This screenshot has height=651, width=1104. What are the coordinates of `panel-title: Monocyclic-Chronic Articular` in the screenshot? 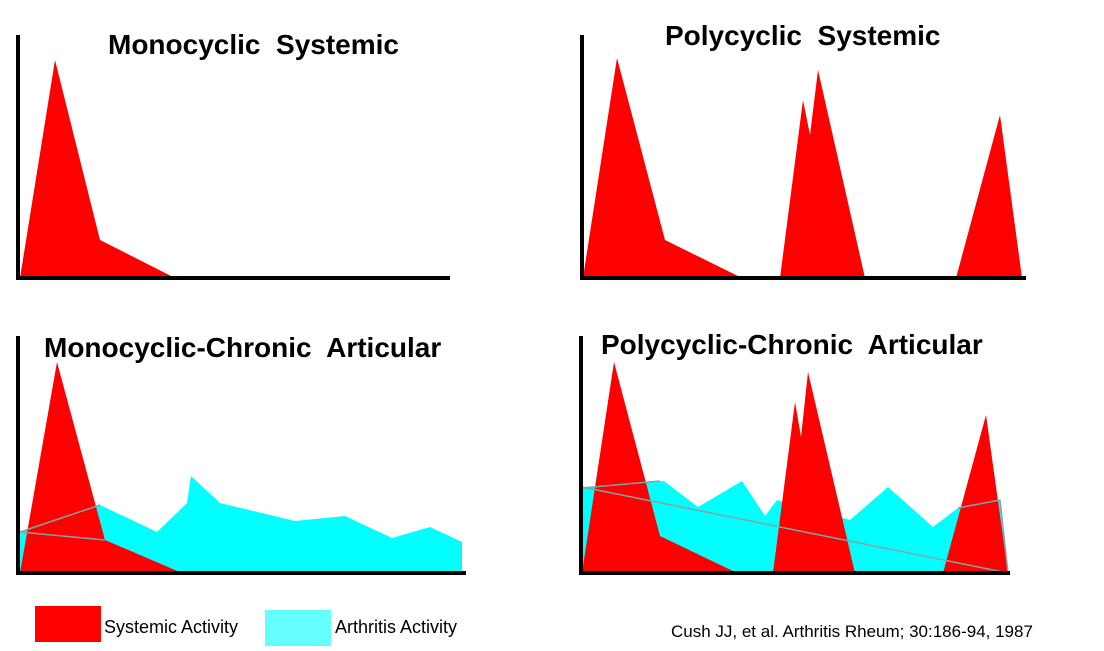 It's located at (242, 347).